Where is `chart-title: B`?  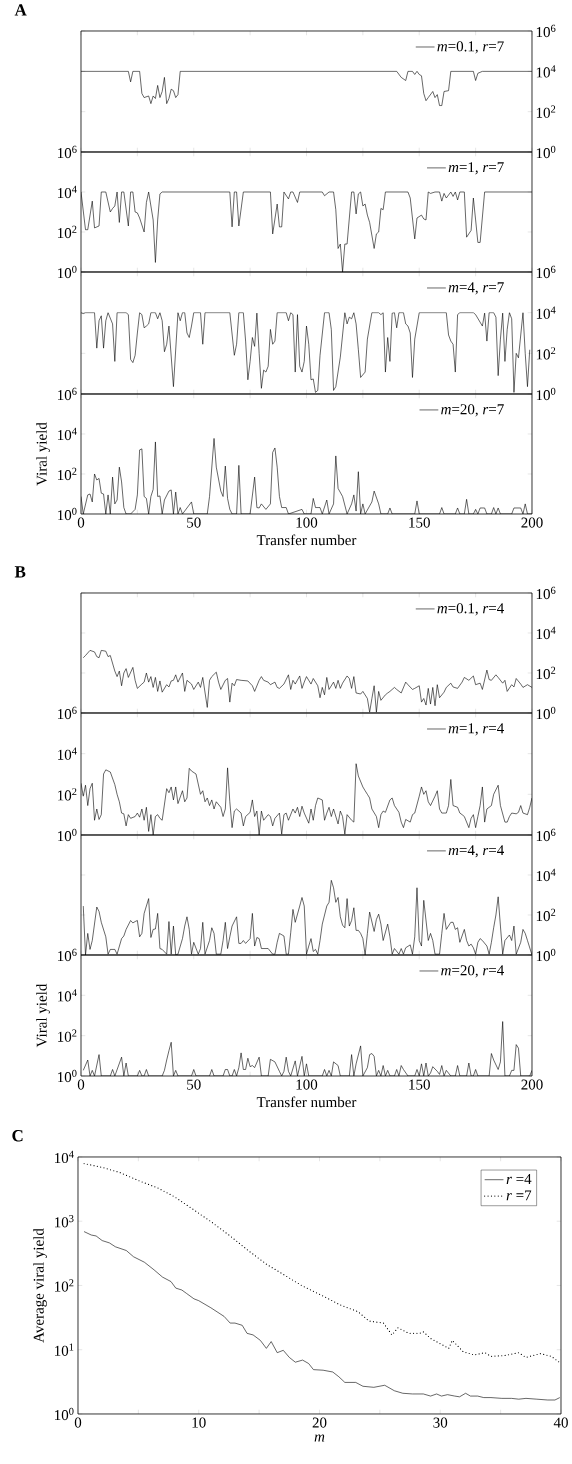 chart-title: B is located at coordinates (20, 572).